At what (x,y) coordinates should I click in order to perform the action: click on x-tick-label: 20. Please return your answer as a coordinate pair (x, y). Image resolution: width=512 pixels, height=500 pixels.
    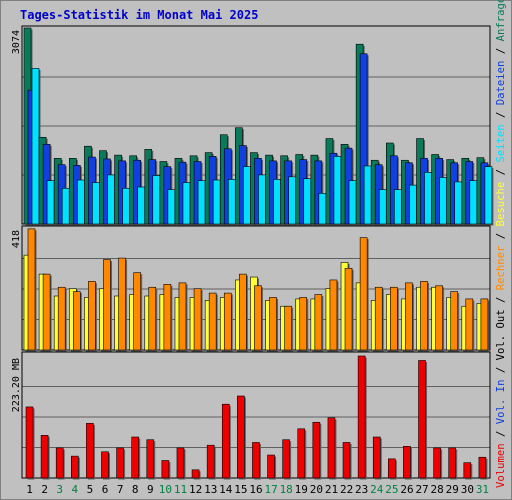
    Looking at the image, I should click on (316, 489).